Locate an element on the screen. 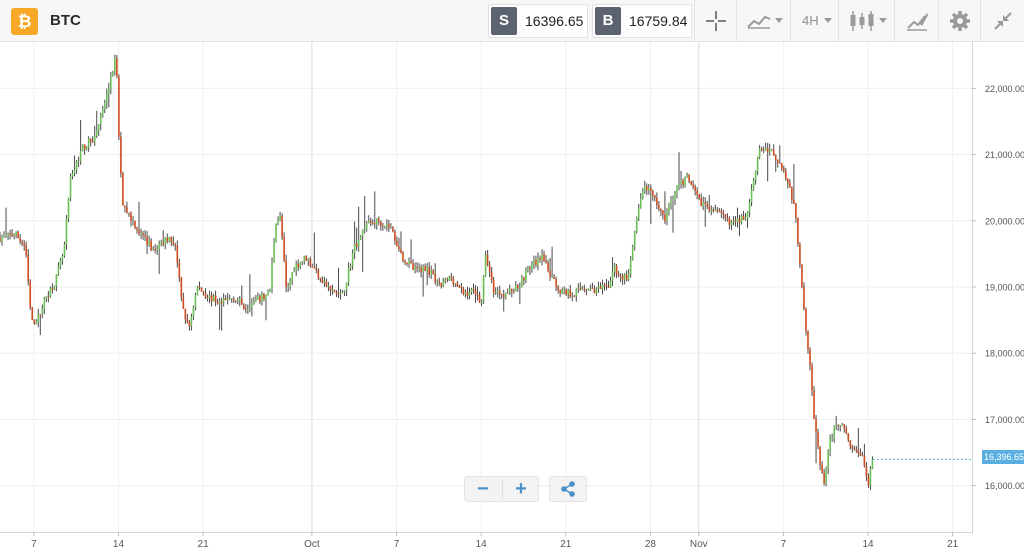 This screenshot has width=1024, height=558. zoom-in-button: + is located at coordinates (521, 489).